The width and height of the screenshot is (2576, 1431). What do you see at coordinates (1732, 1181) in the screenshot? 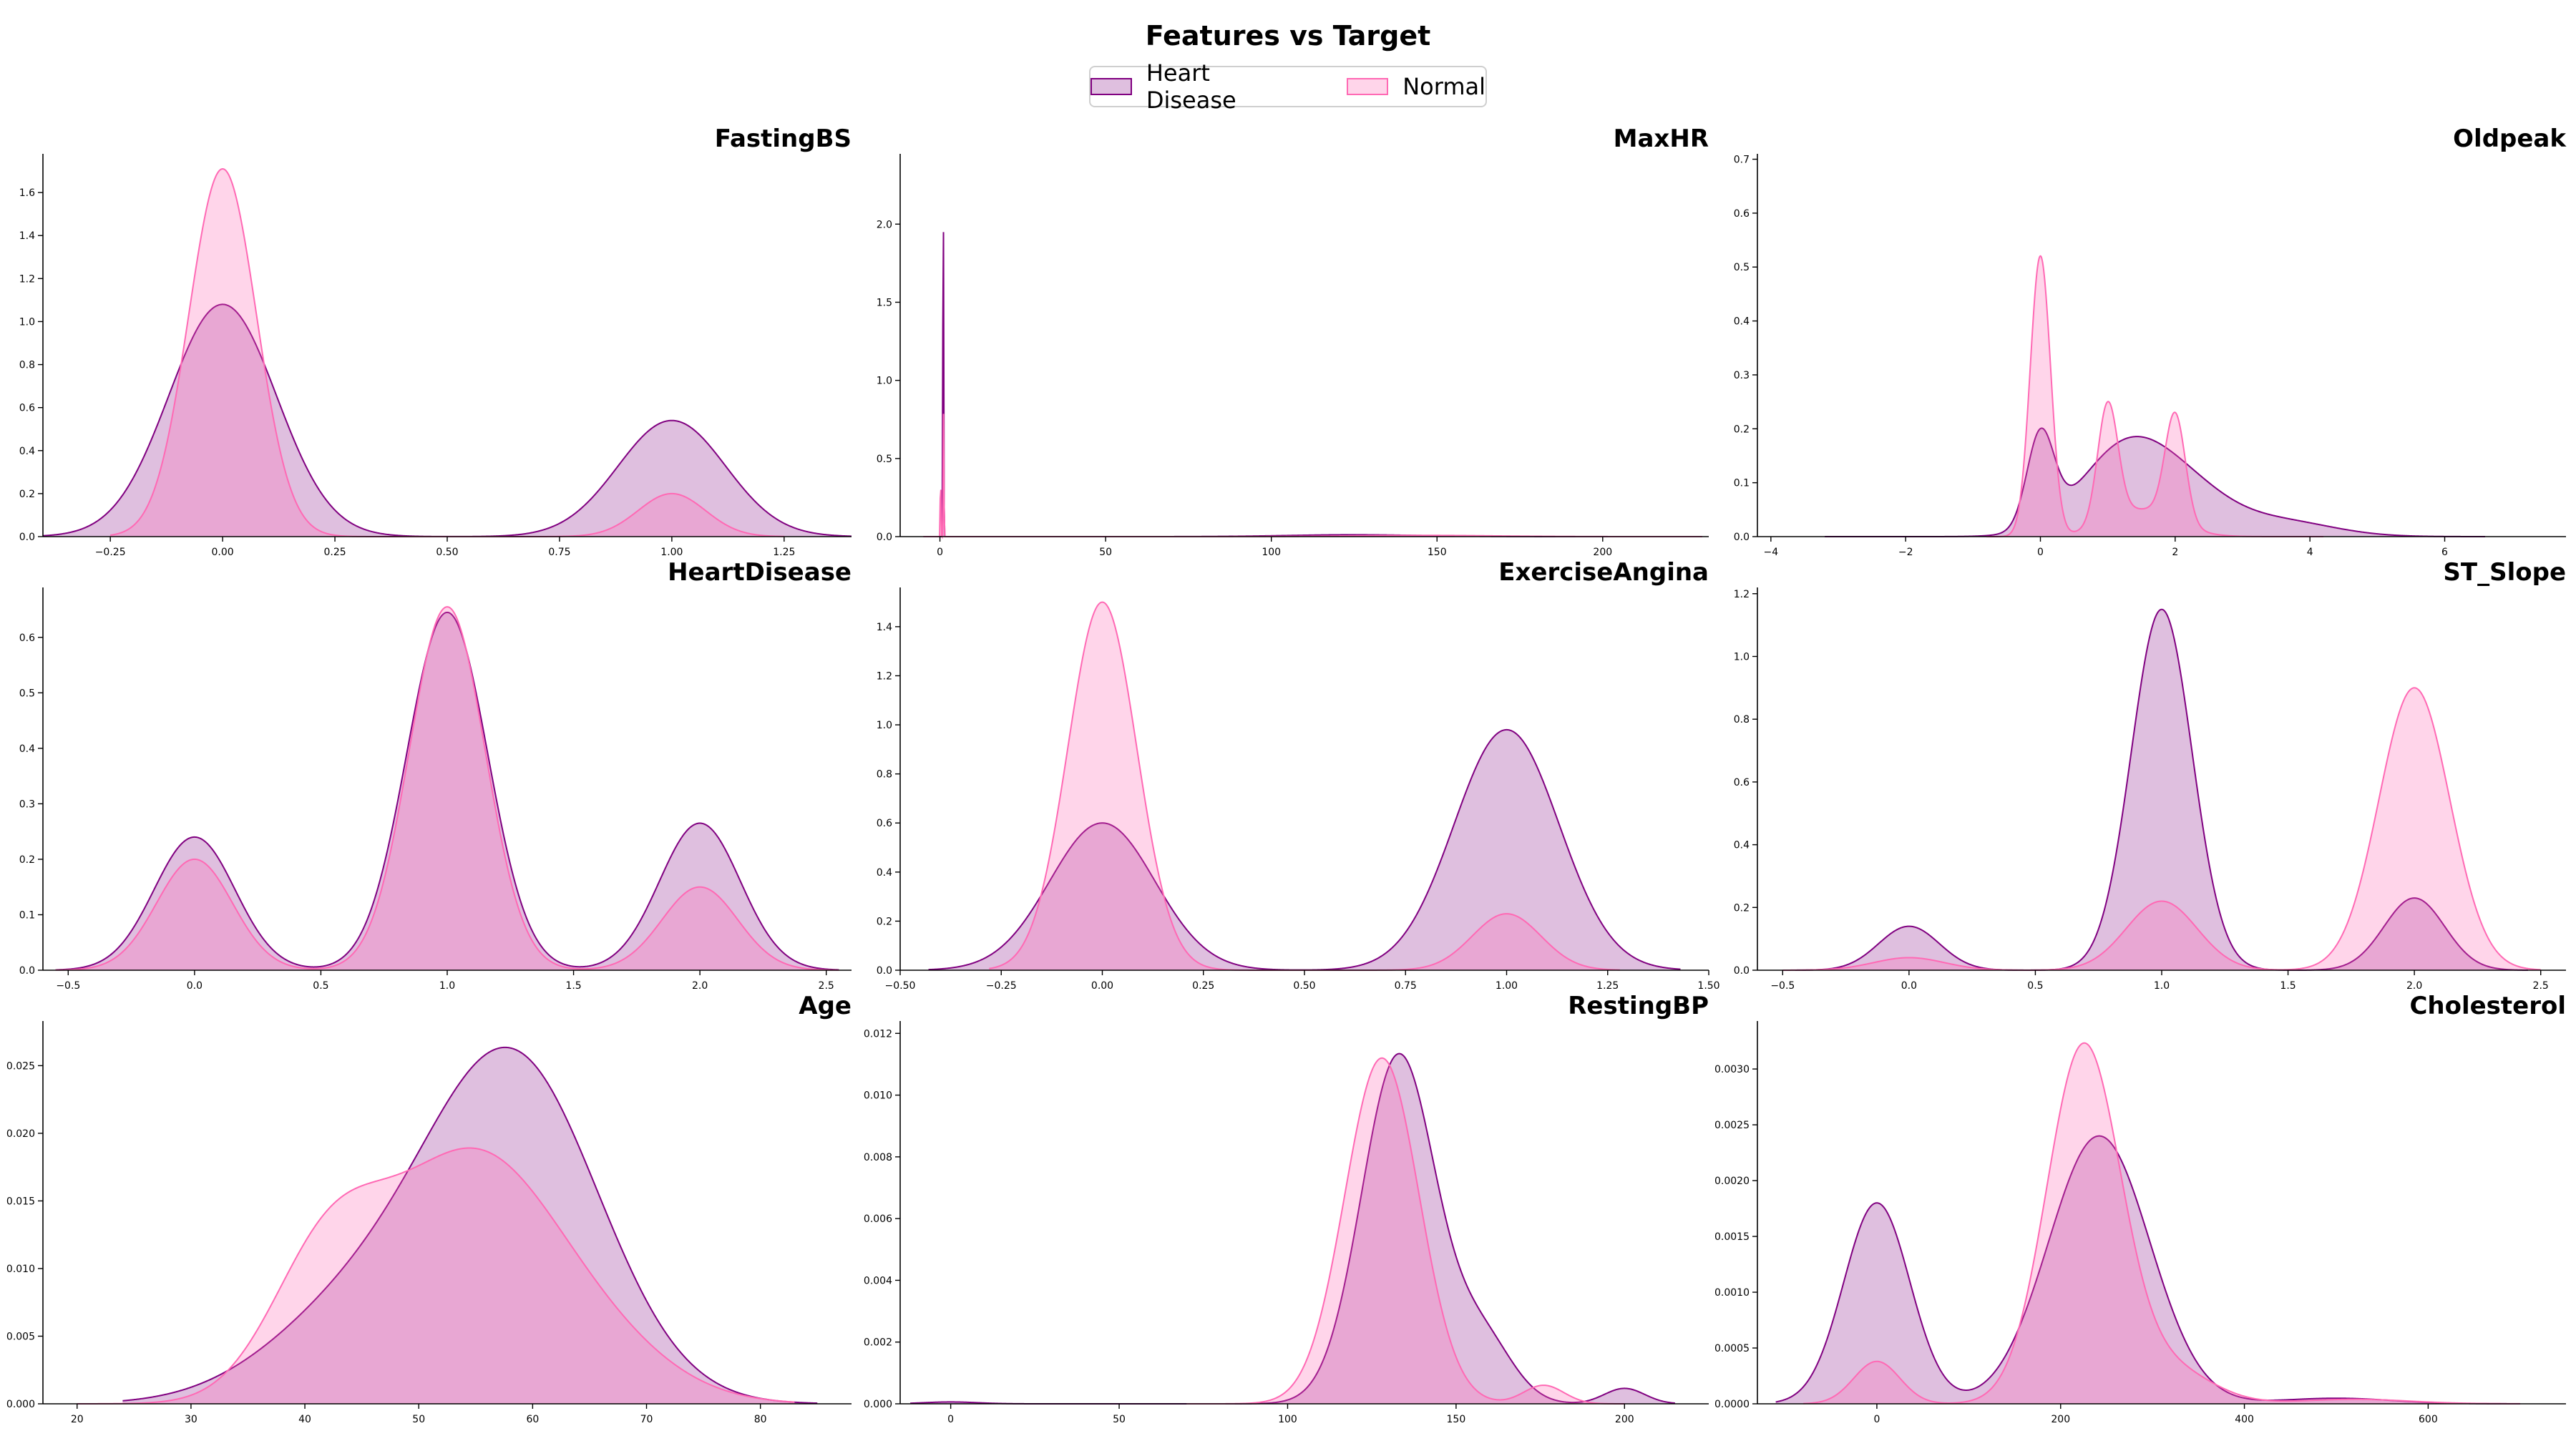
I see `y-tick-label-cholesterol: 0.0020` at bounding box center [1732, 1181].